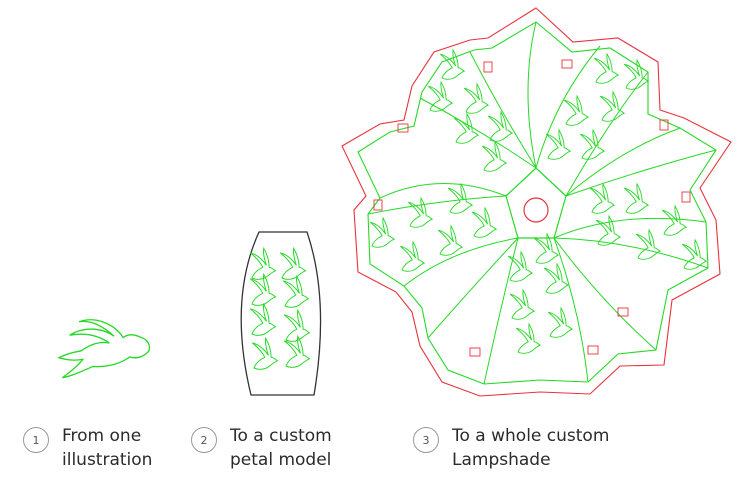  I want to click on step-1: 1 From one illustration, so click(87, 448).